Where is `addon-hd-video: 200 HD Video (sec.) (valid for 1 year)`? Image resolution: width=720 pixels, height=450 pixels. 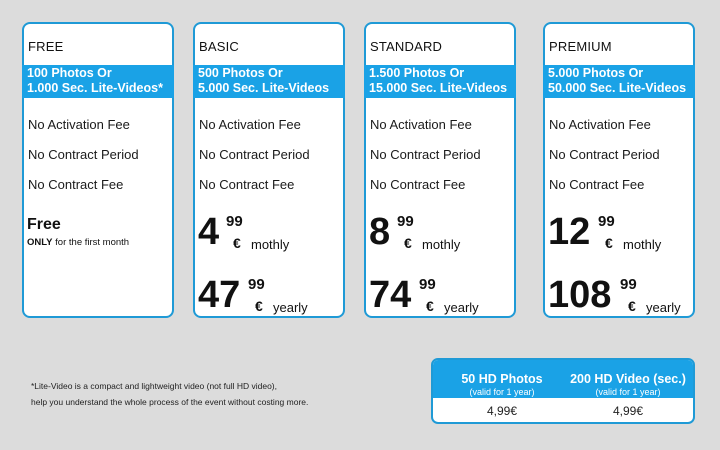
addon-hd-video: 200 HD Video (sec.) (valid for 1 year) is located at coordinates (628, 378).